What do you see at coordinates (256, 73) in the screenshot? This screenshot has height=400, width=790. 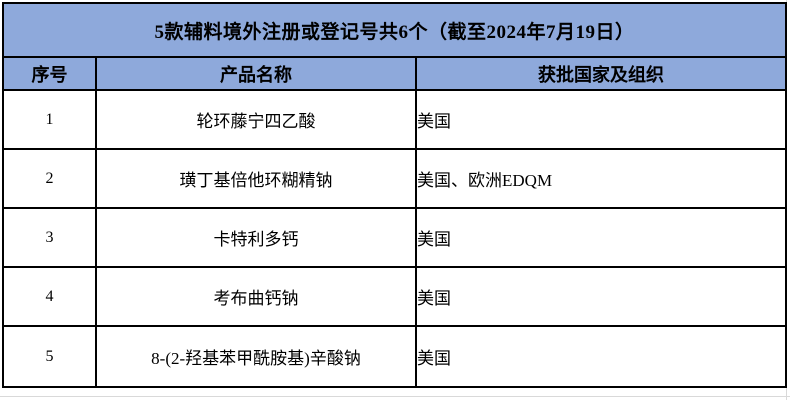 I see `column-header-product-name: 产品名称` at bounding box center [256, 73].